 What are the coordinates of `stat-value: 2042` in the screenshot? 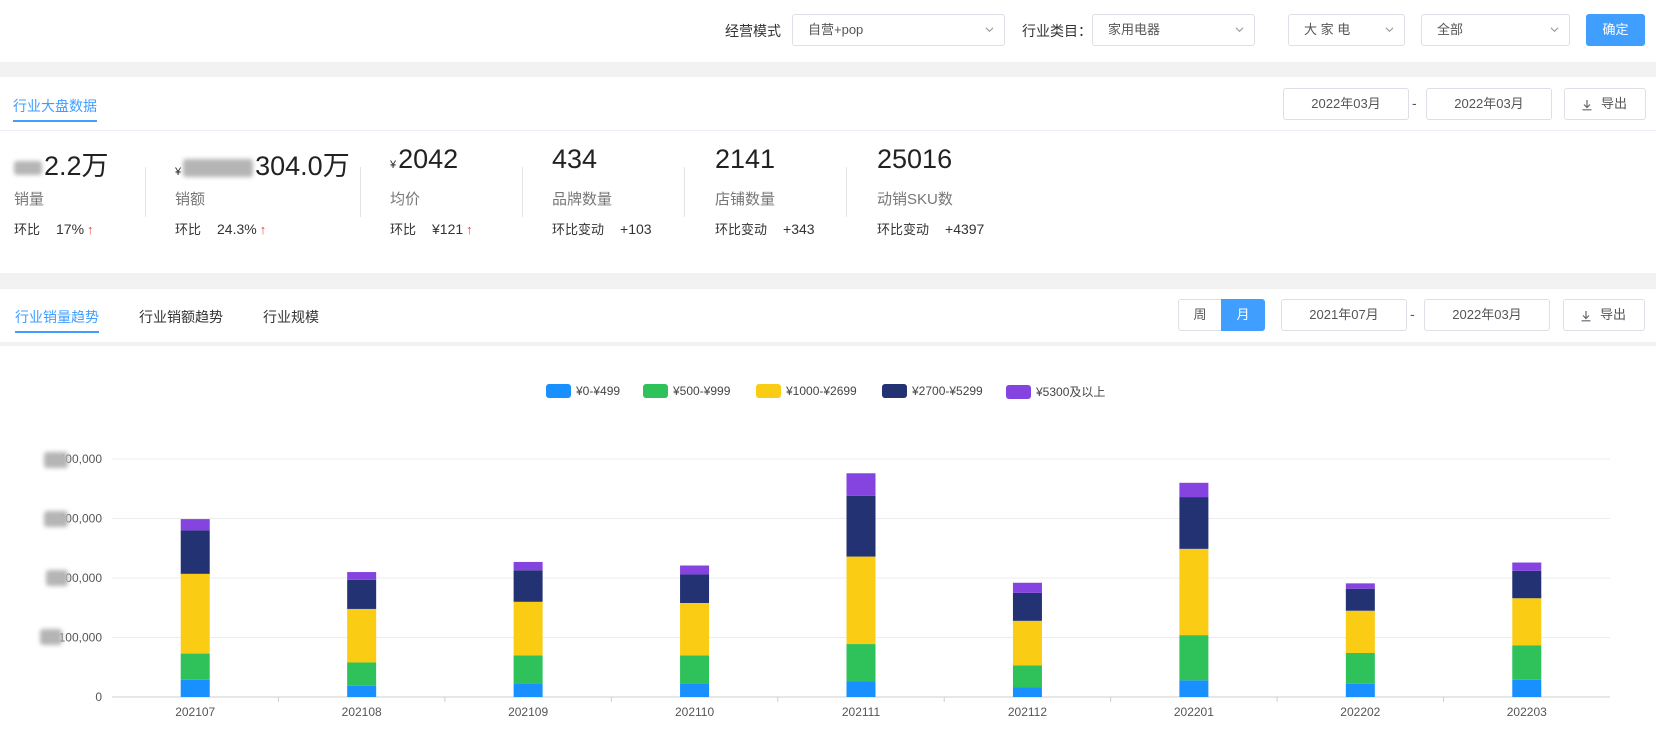 It's located at (428, 159).